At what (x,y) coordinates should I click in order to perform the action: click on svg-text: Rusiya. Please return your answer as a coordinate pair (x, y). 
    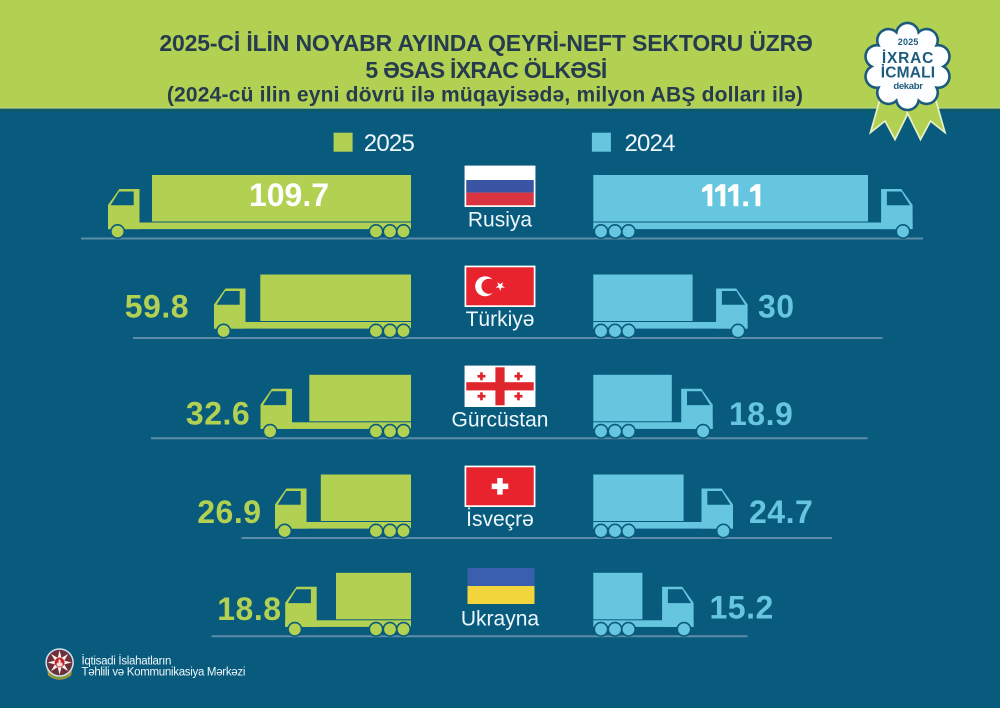
    Looking at the image, I should click on (500, 220).